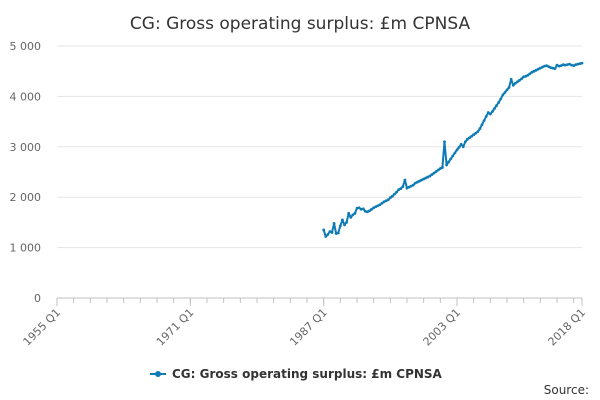 This screenshot has width=600, height=400. Describe the element at coordinates (296, 374) in the screenshot. I see `legend: CG: Gross operating surplus: £m CPNSA` at that location.